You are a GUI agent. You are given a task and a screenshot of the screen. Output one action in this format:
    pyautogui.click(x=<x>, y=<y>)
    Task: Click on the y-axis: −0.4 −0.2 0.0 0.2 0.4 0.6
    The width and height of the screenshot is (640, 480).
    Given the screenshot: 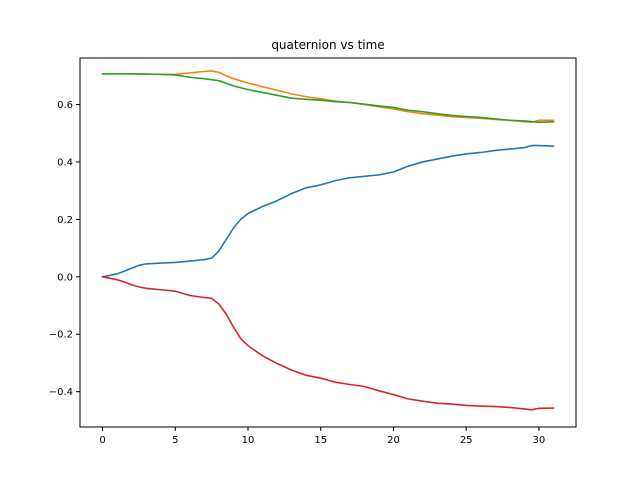 What is the action you would take?
    pyautogui.click(x=64, y=249)
    